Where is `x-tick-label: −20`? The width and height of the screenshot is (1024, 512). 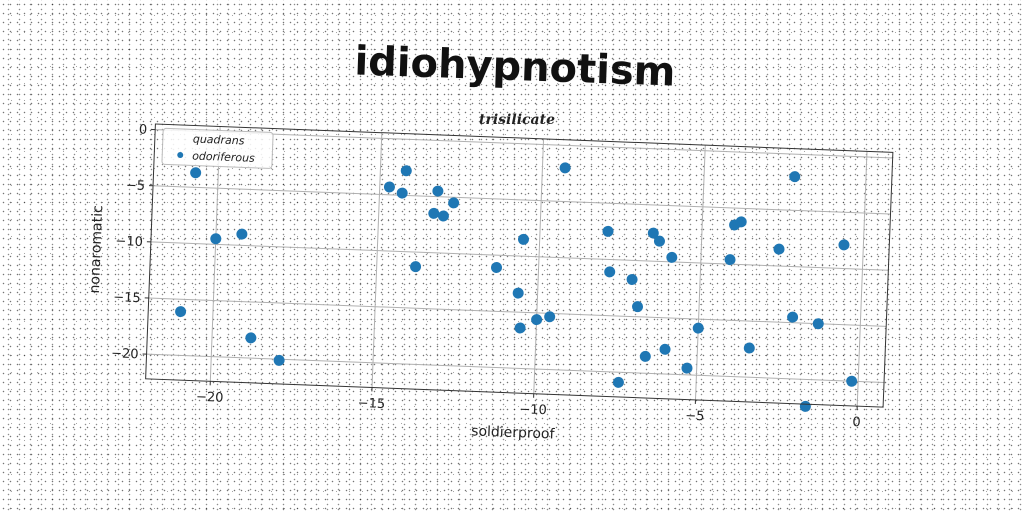 x-tick-label: −20 is located at coordinates (210, 398).